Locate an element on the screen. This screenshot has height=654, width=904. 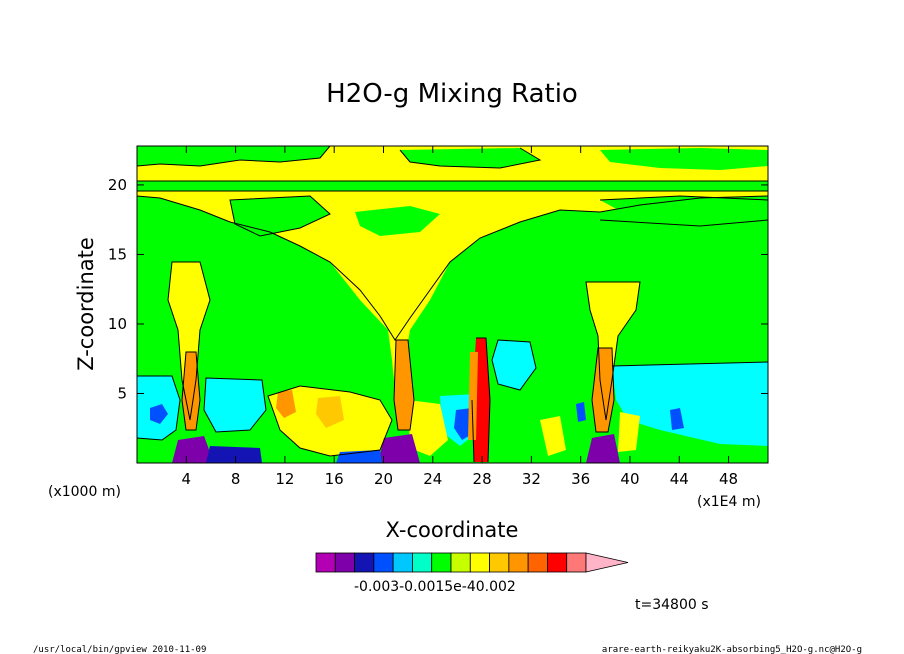
y-tick-label: 15 is located at coordinates (117, 254).